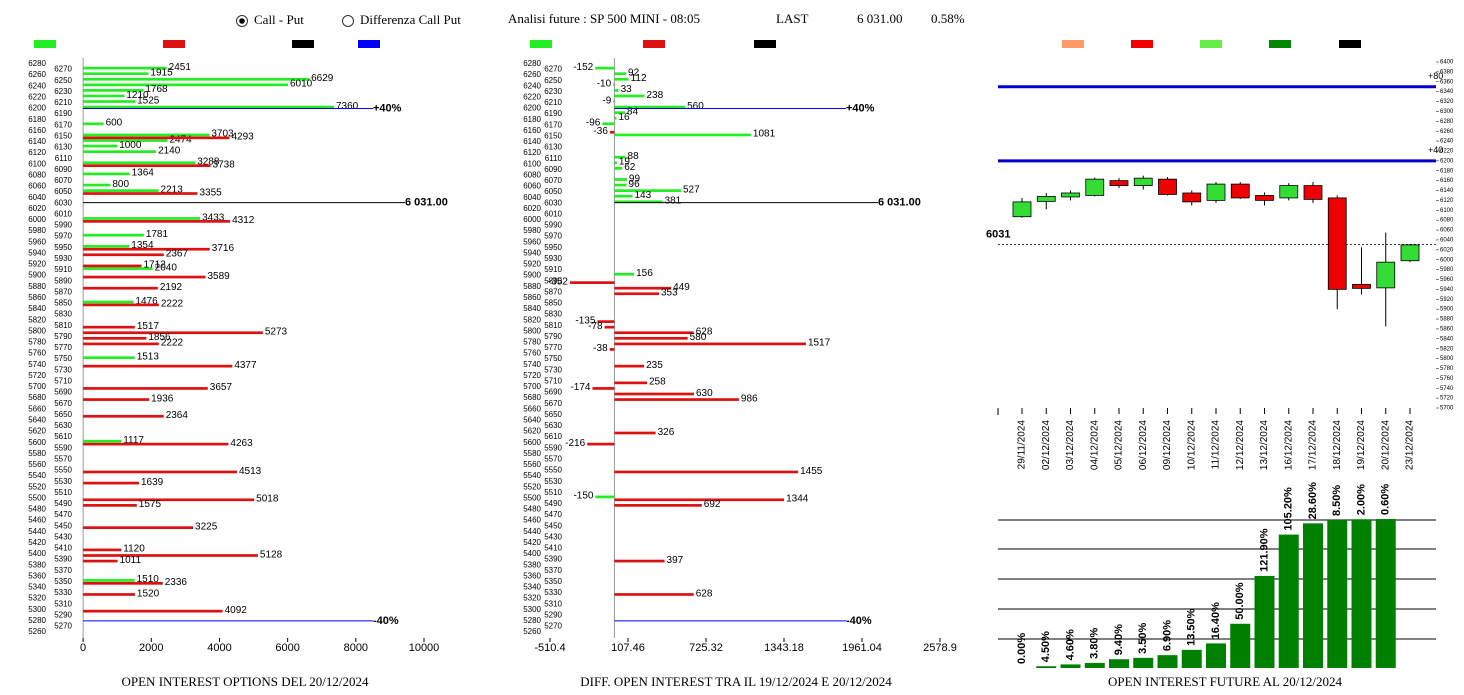 This screenshot has height=695, width=1464. What do you see at coordinates (243, 220) in the screenshot?
I see `value-label: 4312` at bounding box center [243, 220].